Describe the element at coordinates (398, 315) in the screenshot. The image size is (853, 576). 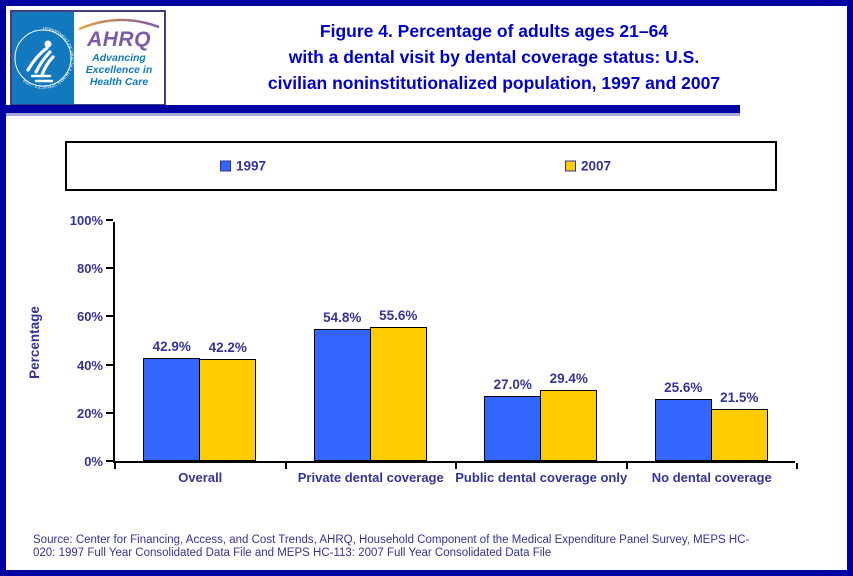
I see `bar-value-label: 55.6%` at that location.